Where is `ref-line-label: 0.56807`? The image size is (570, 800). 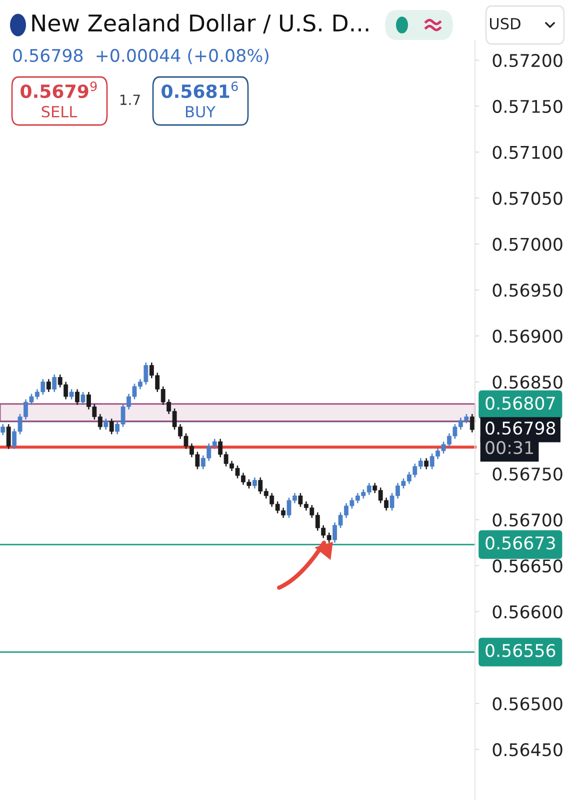 ref-line-label: 0.56807 is located at coordinates (520, 403).